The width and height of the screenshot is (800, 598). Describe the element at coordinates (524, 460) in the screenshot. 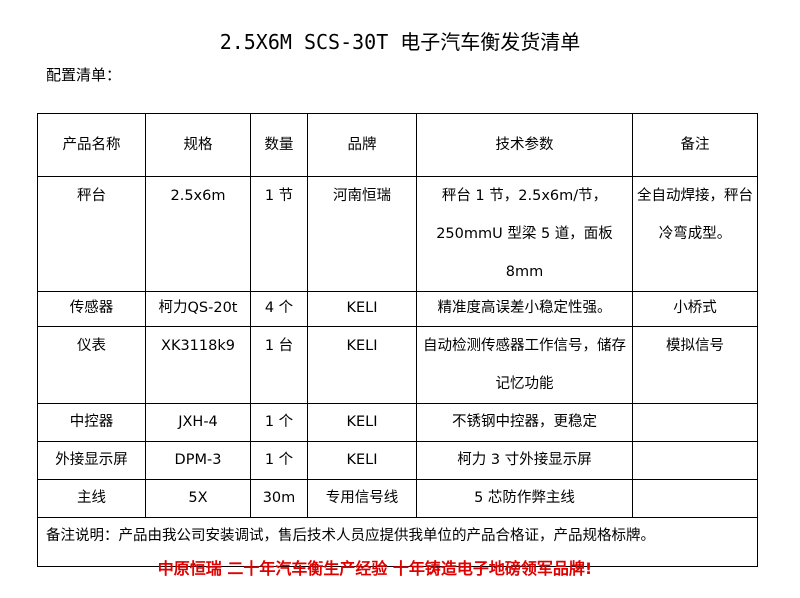

I see `cell: 柯力 3 寸外接显示屏` at that location.